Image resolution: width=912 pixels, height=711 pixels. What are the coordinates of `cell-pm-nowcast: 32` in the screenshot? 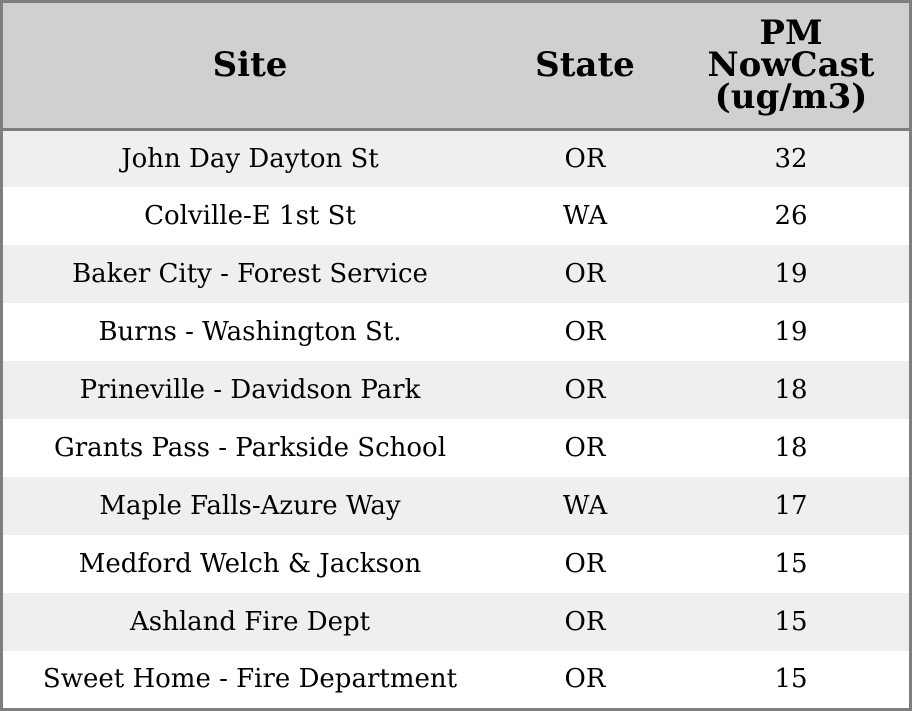 It's located at (791, 158).